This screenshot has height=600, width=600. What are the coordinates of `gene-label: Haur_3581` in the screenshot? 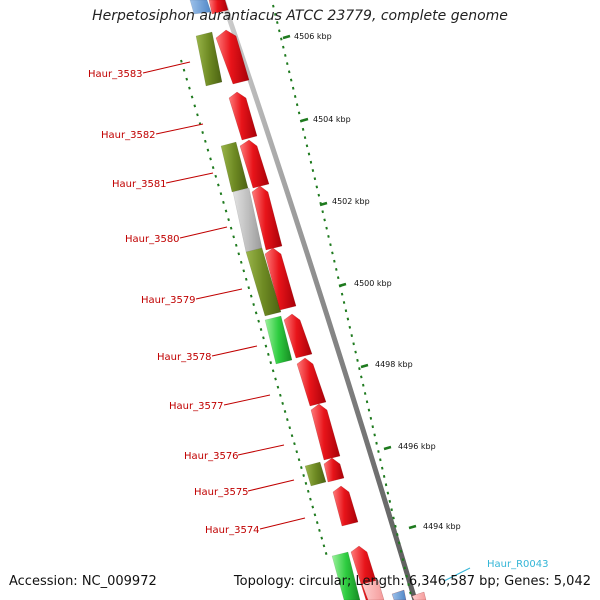 It's located at (139, 184).